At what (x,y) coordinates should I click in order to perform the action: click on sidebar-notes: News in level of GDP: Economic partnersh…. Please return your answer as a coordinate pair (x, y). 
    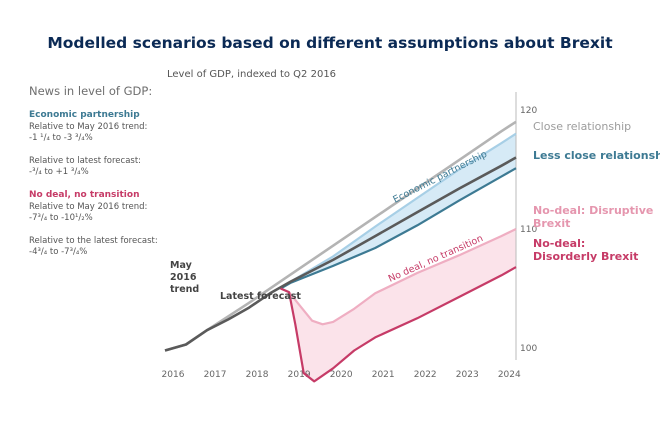
    Looking at the image, I should click on (104, 177).